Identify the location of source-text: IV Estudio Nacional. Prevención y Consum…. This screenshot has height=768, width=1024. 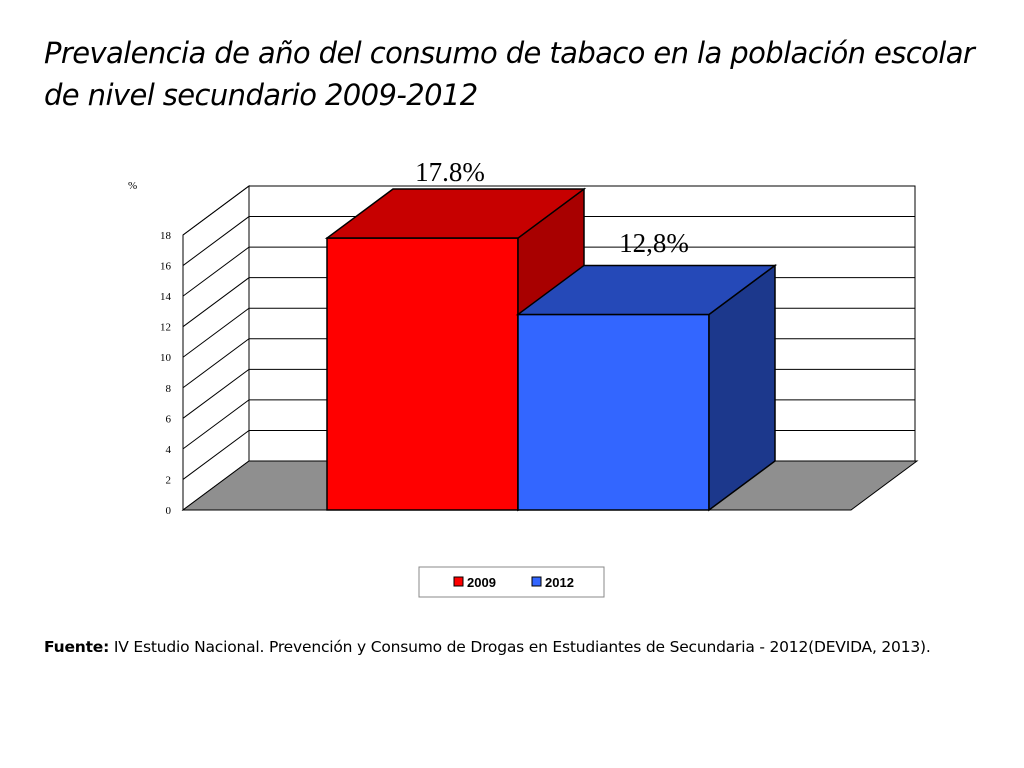
(520, 647).